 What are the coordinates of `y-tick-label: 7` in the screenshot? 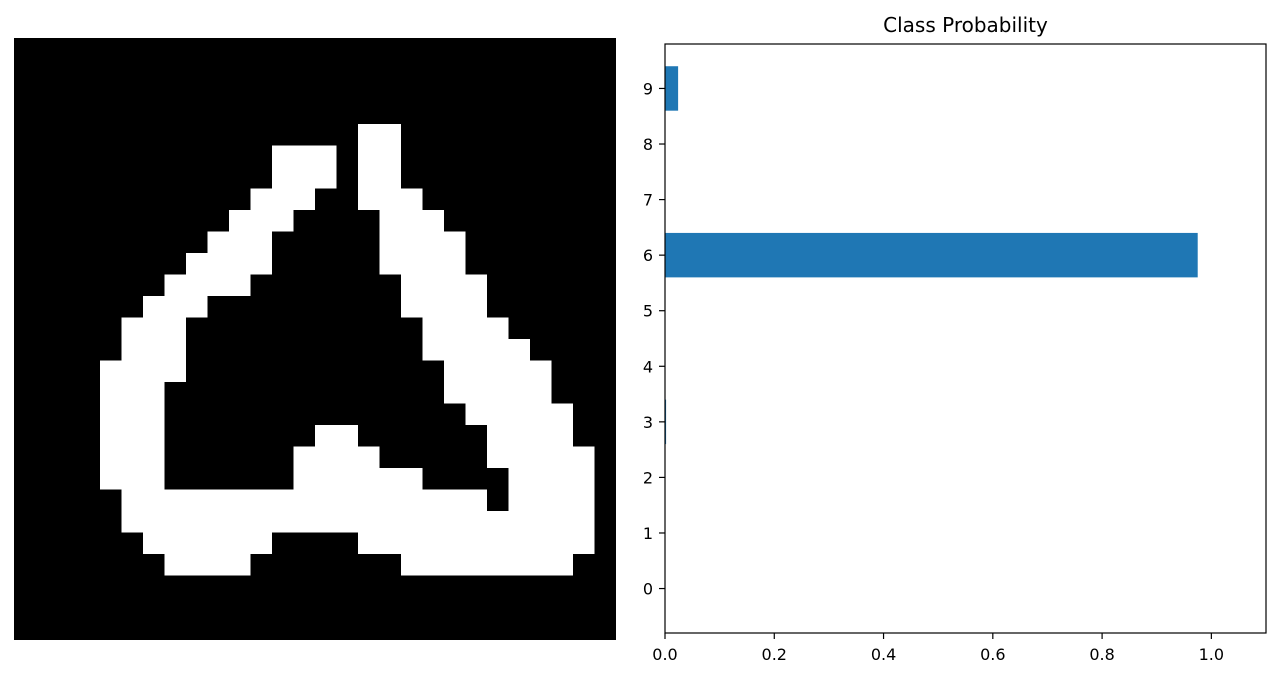 It's located at (648, 200).